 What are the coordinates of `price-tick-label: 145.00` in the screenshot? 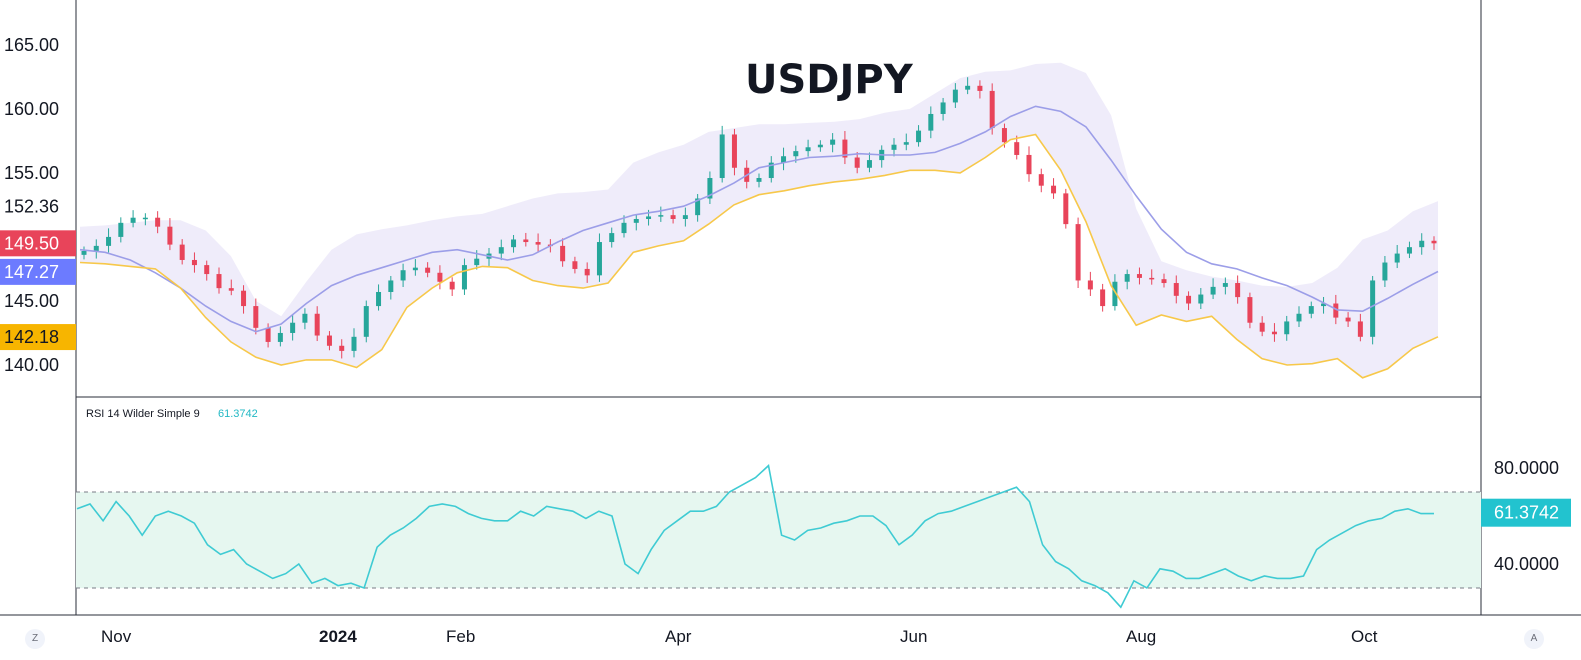 It's located at (31, 301).